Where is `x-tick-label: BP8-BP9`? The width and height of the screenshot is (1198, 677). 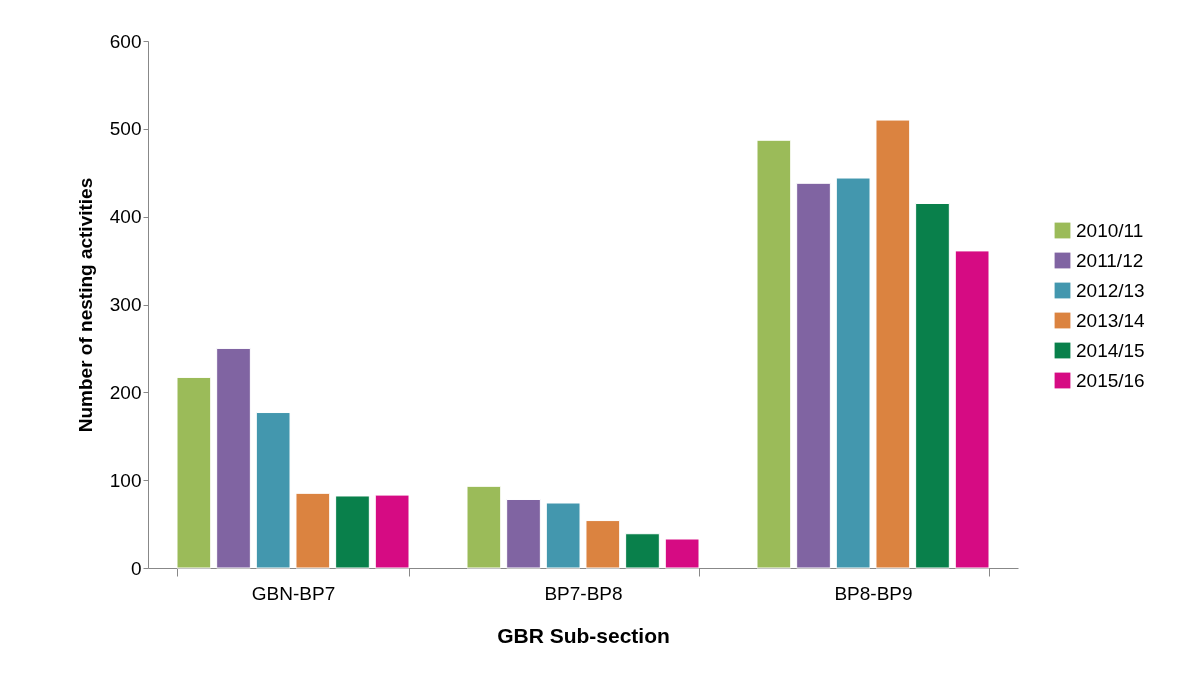 x-tick-label: BP8-BP9 is located at coordinates (873, 593).